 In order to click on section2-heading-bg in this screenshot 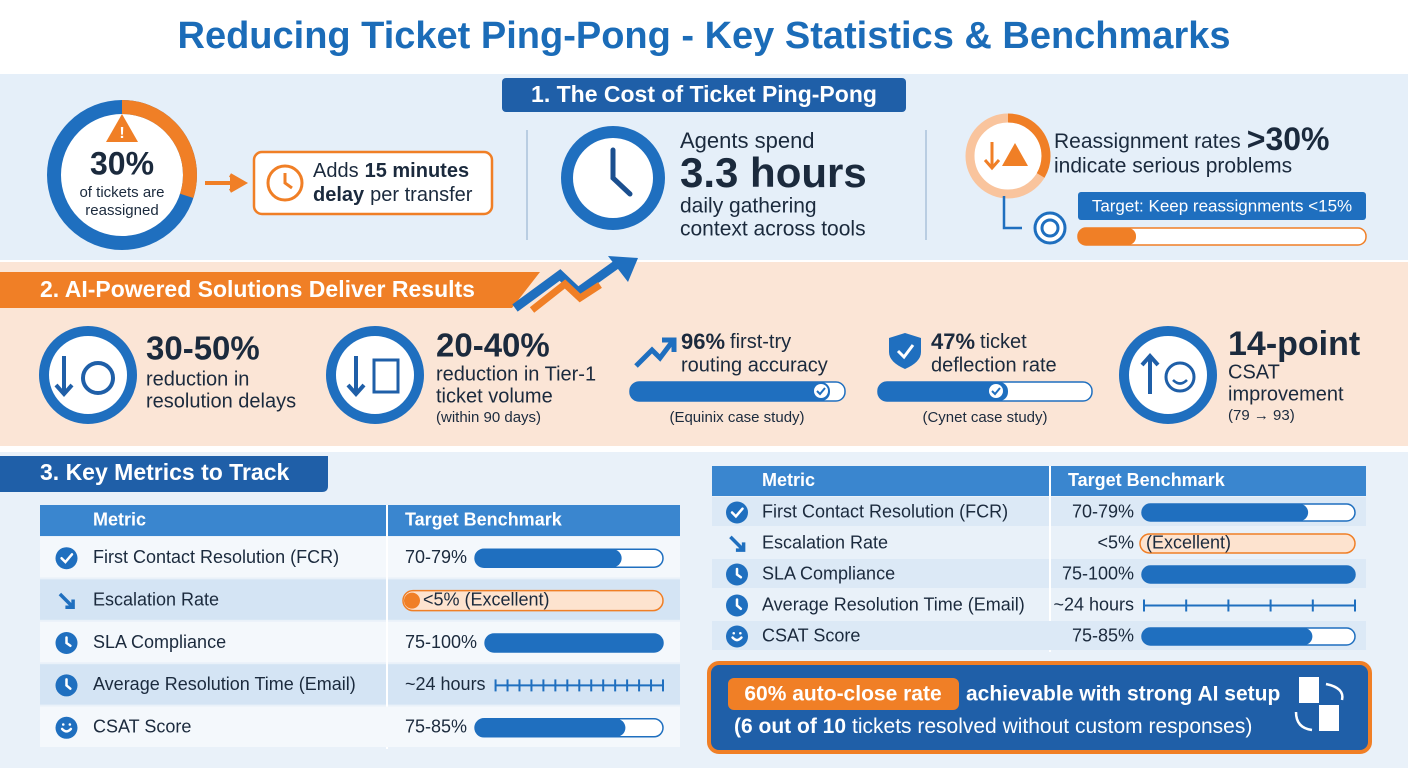, I will do `click(270, 290)`.